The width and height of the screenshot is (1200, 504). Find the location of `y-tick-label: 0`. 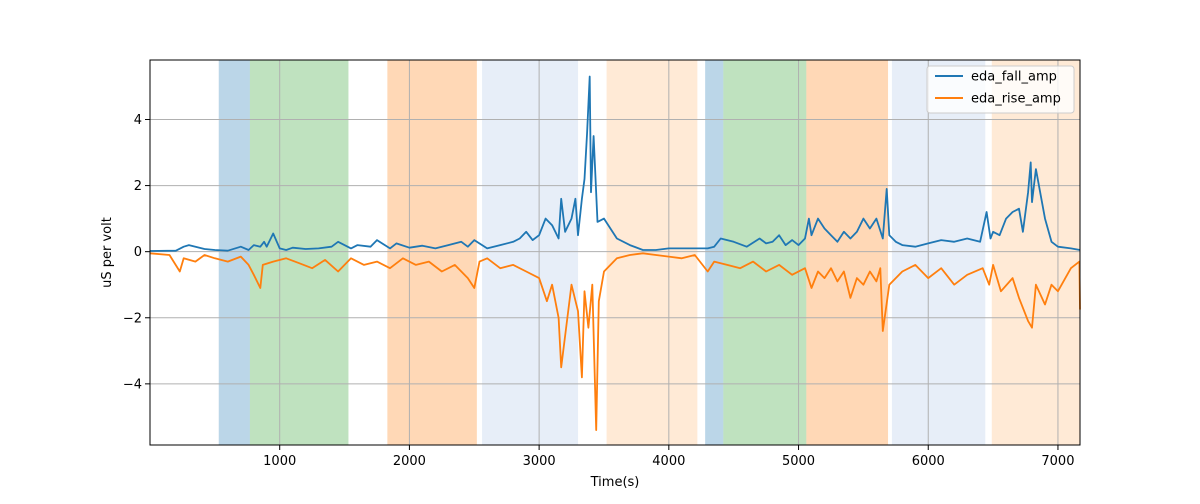

y-tick-label: 0 is located at coordinates (138, 252).